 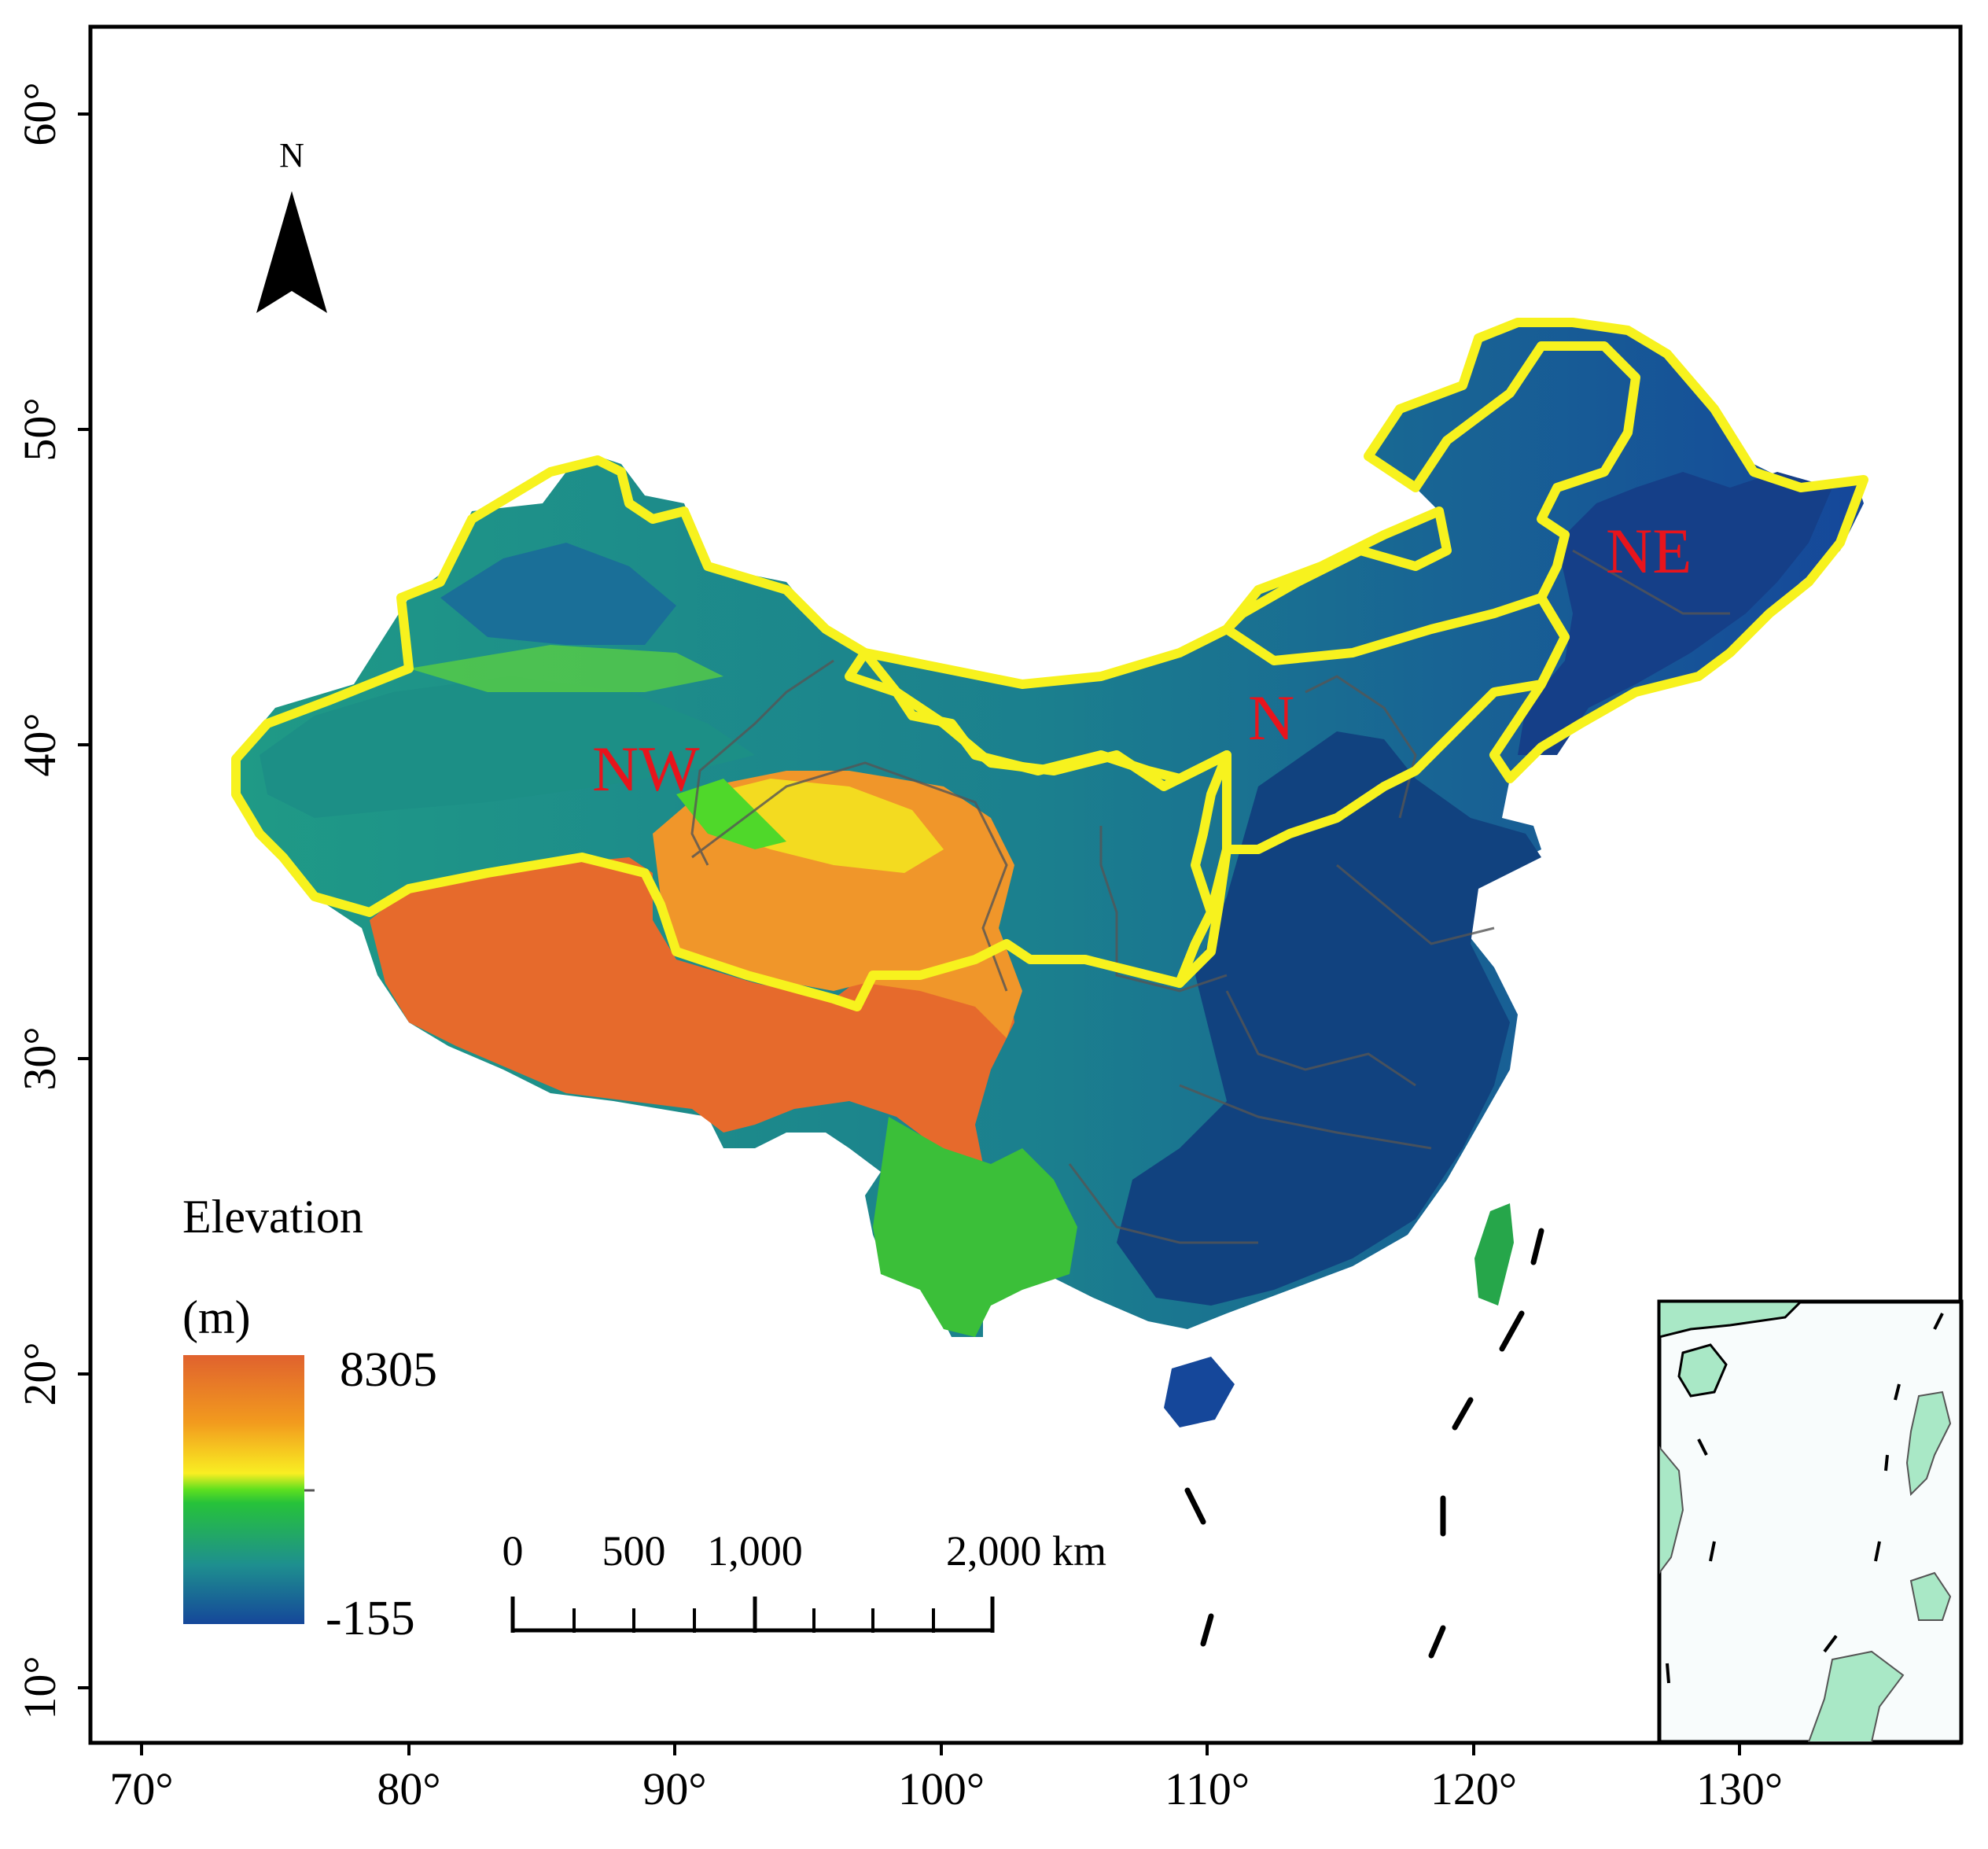 I want to click on inset-map, so click(x=1810, y=1521).